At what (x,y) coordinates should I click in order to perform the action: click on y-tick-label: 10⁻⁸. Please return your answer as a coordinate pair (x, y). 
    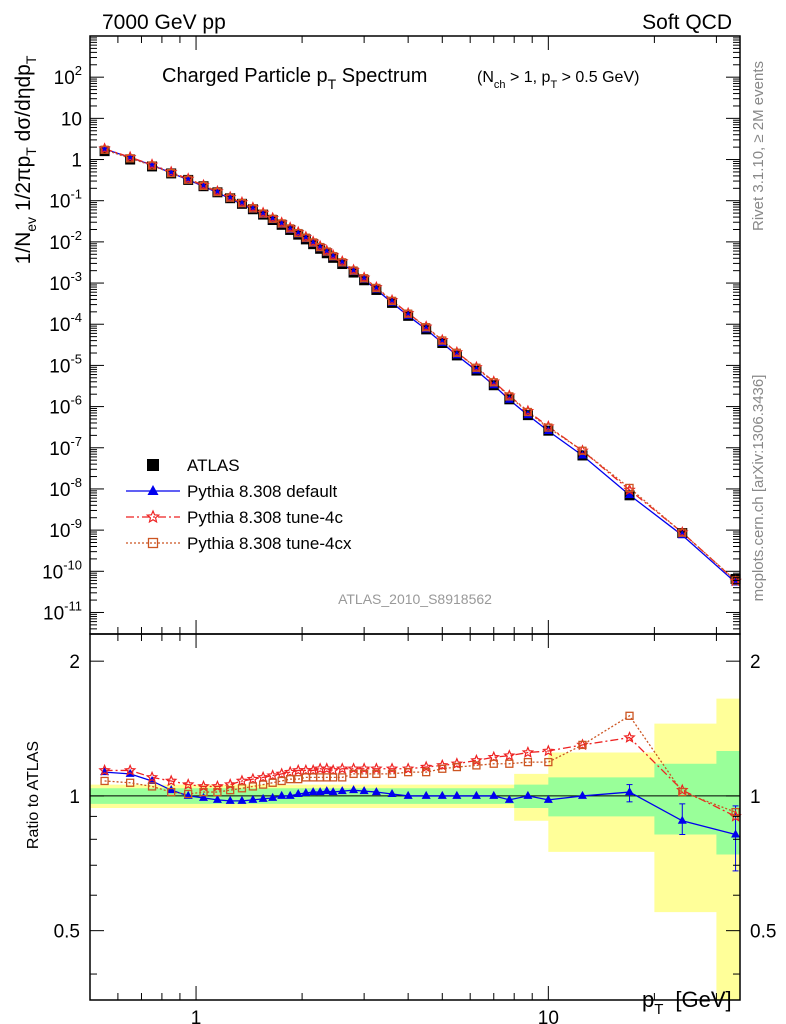
    Looking at the image, I should click on (65, 488).